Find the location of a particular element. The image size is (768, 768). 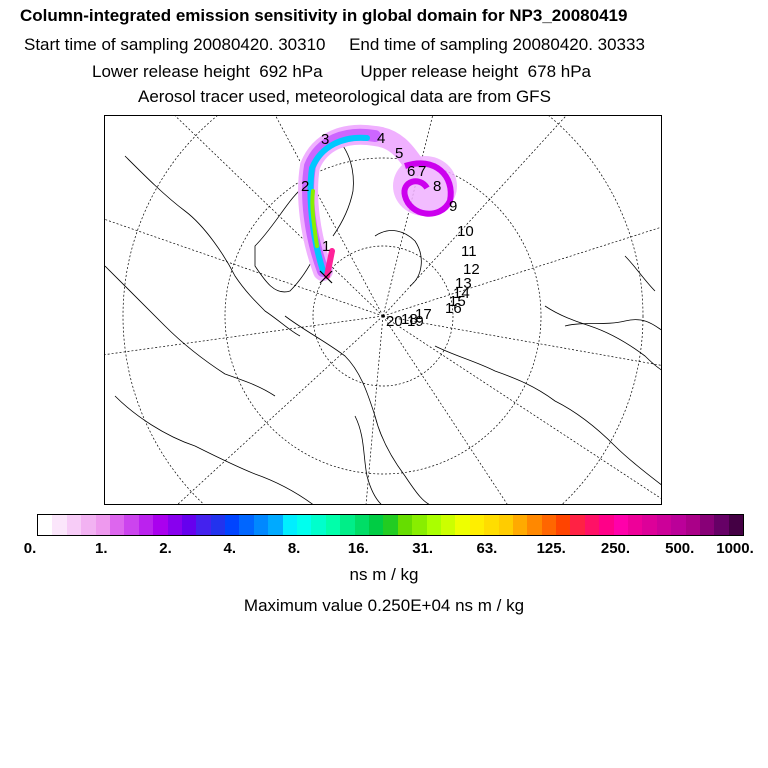

arctic-island-coast is located at coordinates (398, 258).